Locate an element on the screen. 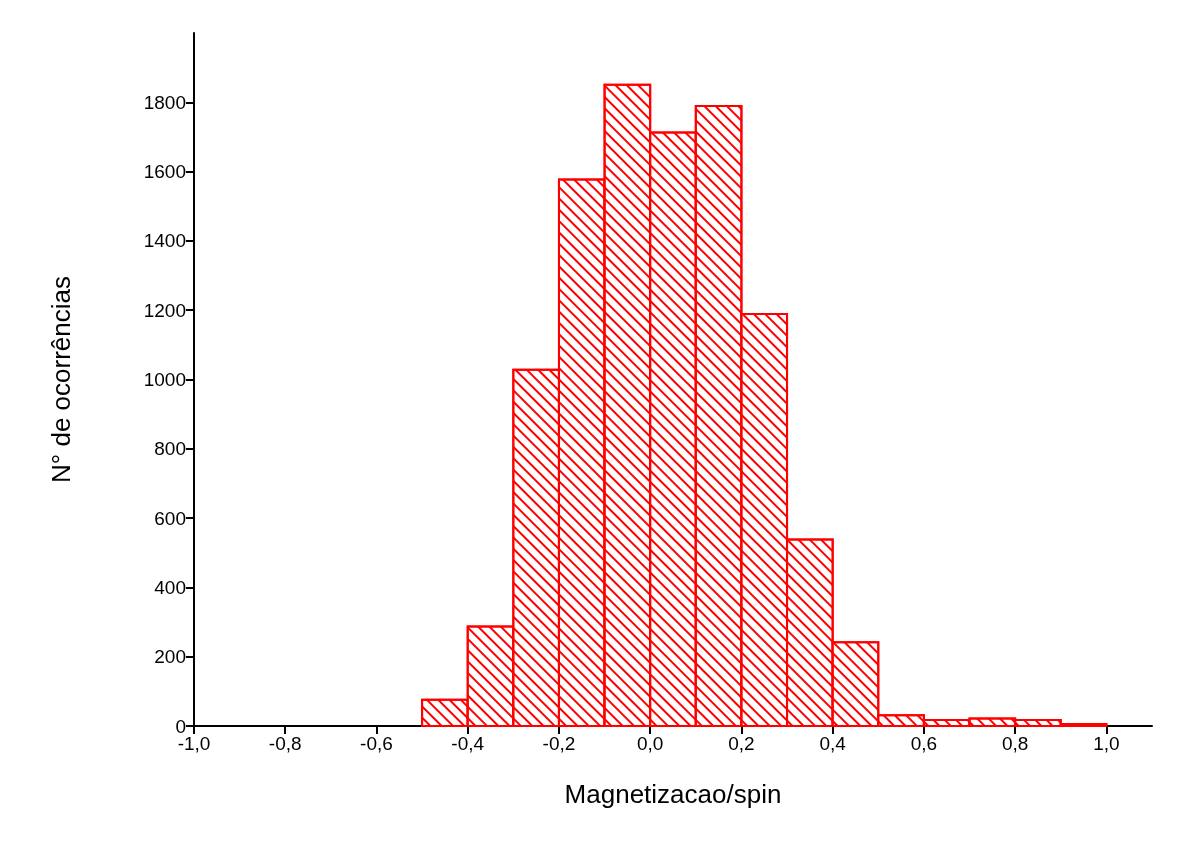  y-tick-label: 800 is located at coordinates (170, 449).